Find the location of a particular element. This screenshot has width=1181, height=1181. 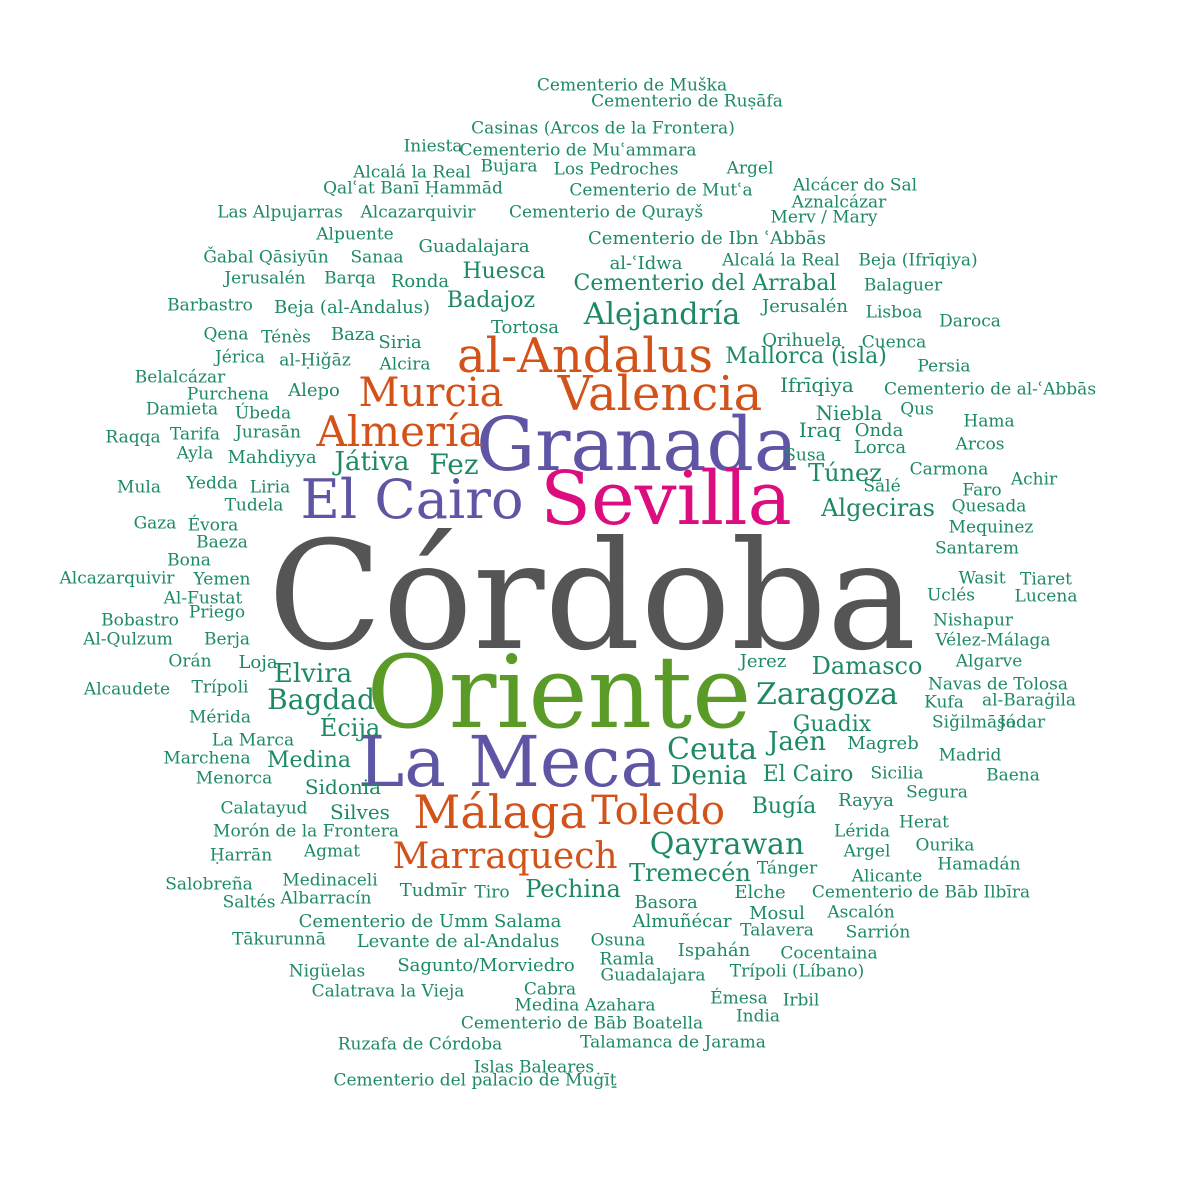

cloud-word: Jaén is located at coordinates (797, 742).